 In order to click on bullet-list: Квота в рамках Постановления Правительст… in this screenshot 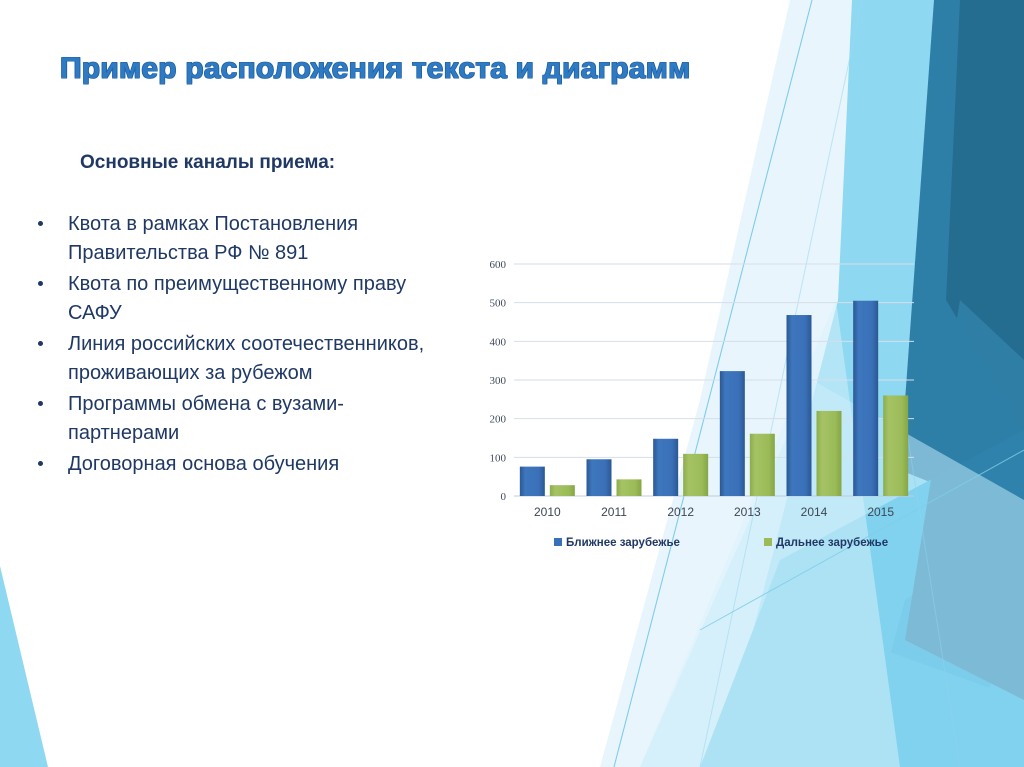, I will do `click(243, 345)`.